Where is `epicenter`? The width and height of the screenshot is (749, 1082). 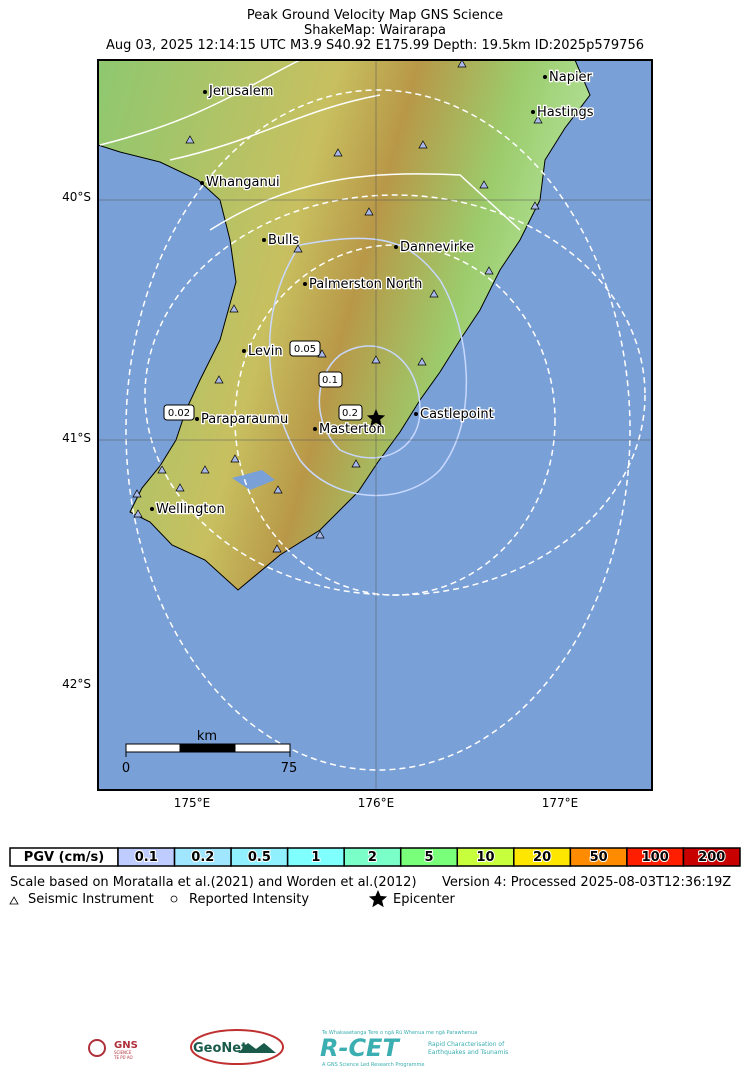 epicenter is located at coordinates (376, 418).